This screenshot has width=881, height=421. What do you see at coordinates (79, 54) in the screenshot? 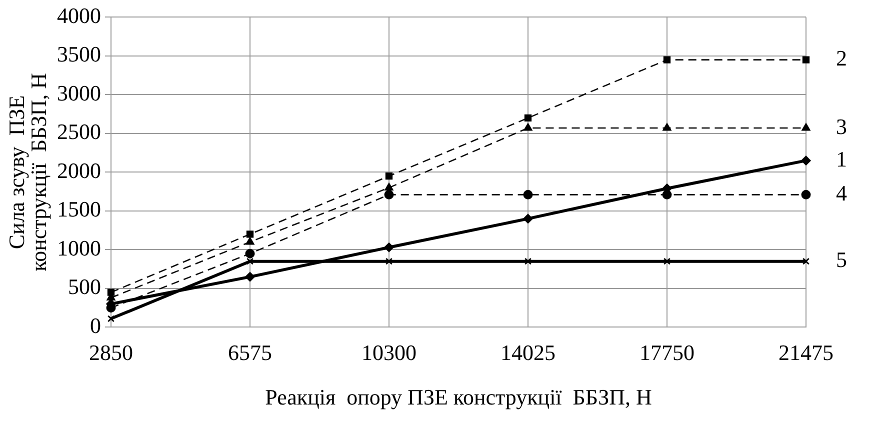
I see `y-tick-label: 3500` at bounding box center [79, 54].